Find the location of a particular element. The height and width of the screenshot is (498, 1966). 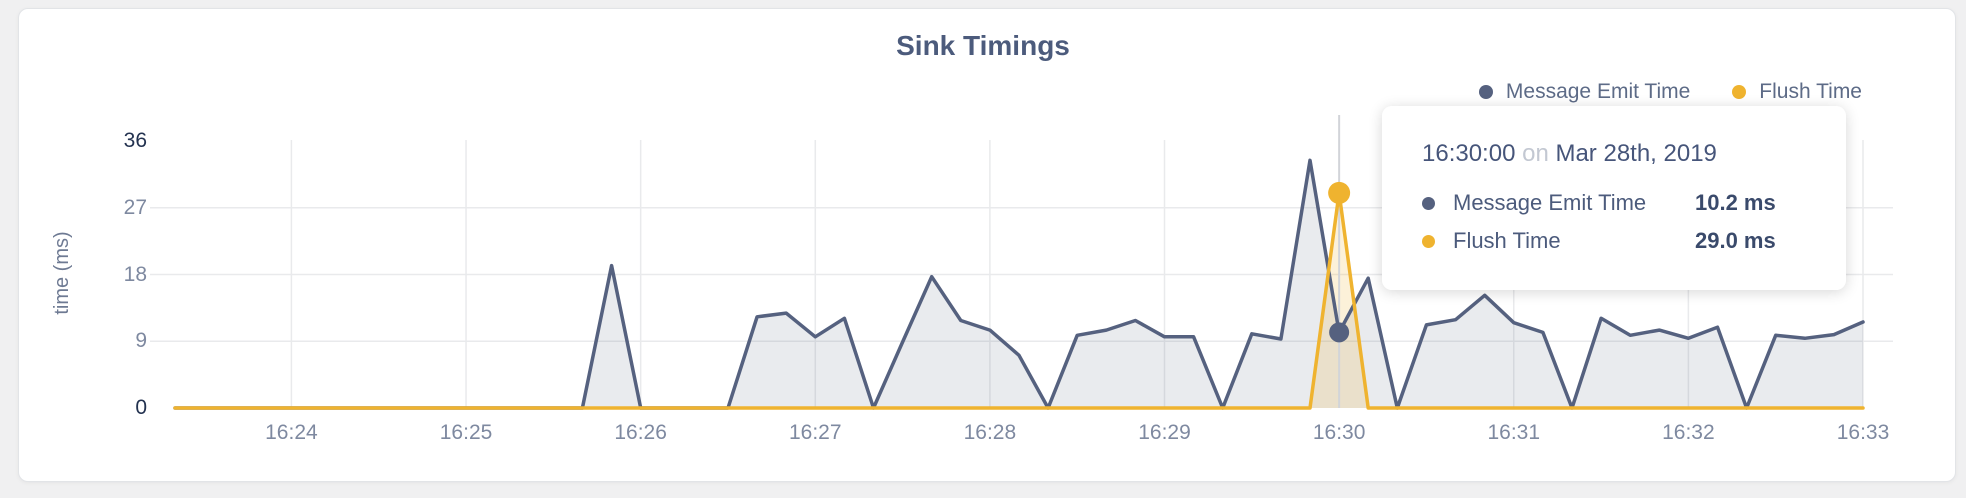

x-axis-tick-label: 16:26 is located at coordinates (640, 432).